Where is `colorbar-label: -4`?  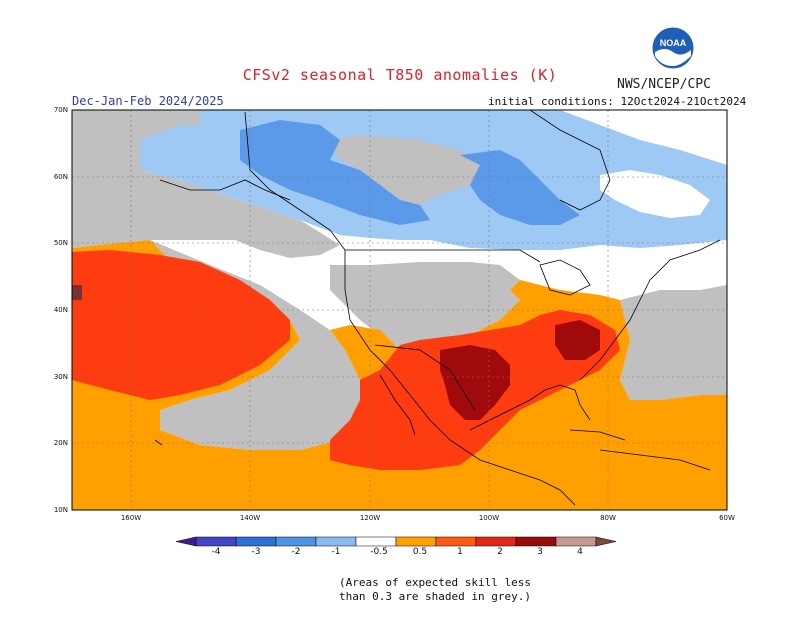 colorbar-label: -4 is located at coordinates (216, 552).